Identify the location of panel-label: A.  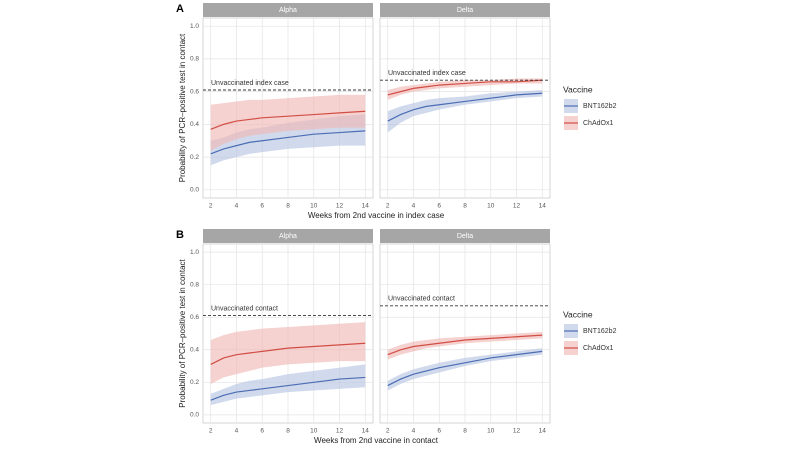
(180, 9).